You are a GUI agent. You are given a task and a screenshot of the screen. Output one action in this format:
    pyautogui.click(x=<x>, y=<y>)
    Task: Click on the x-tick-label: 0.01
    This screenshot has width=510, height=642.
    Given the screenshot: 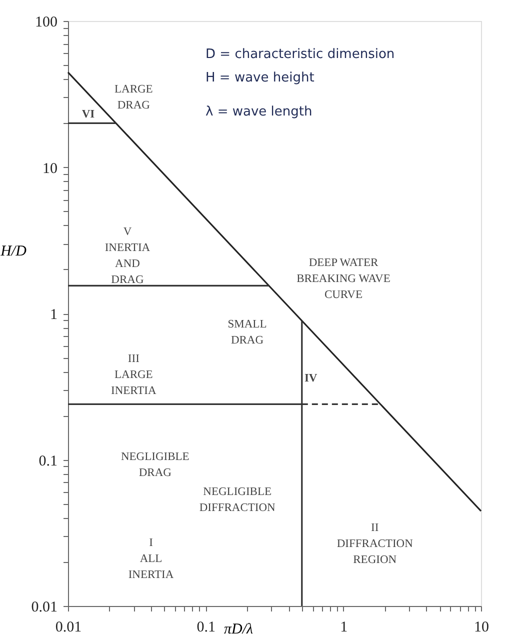 What is the action you would take?
    pyautogui.click(x=68, y=628)
    